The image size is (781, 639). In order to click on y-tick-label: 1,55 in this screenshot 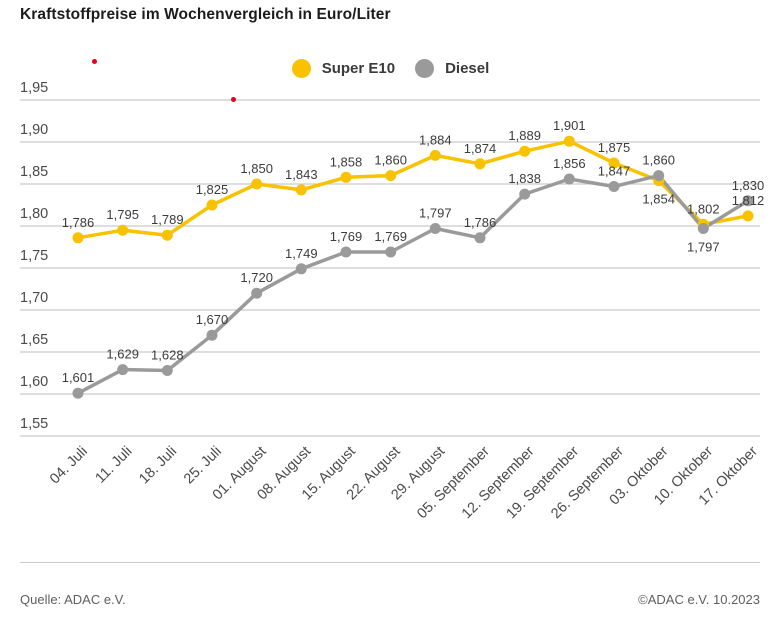, I will do `click(34, 424)`.